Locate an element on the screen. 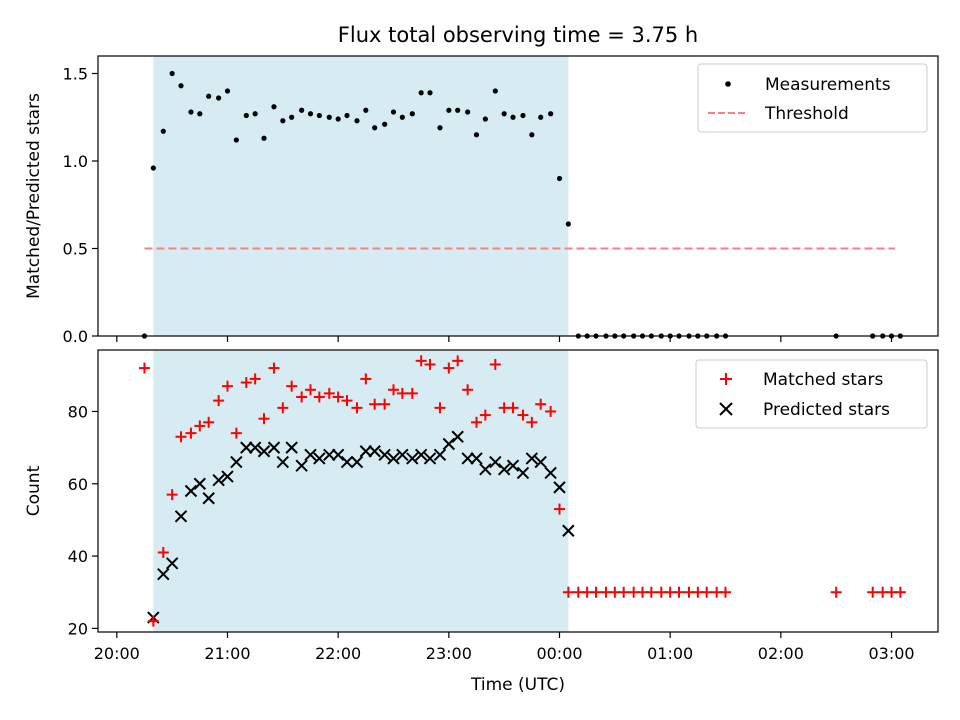 This screenshot has width=960, height=720. bottom-y-tick-label-2: 60 is located at coordinates (78, 484).